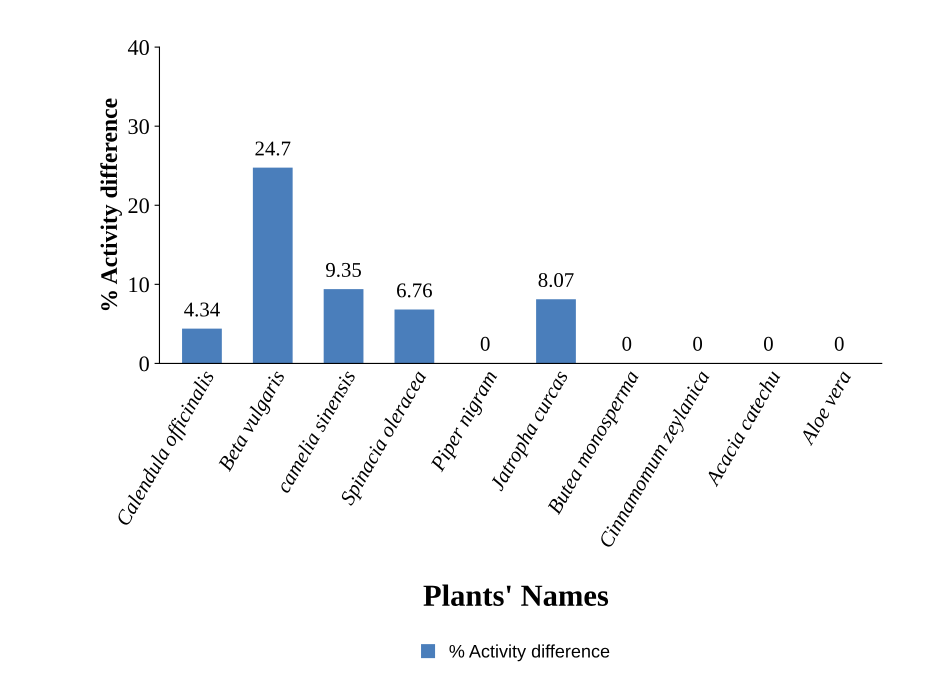 The width and height of the screenshot is (938, 673). What do you see at coordinates (343, 270) in the screenshot?
I see `data-label: 9.35` at bounding box center [343, 270].